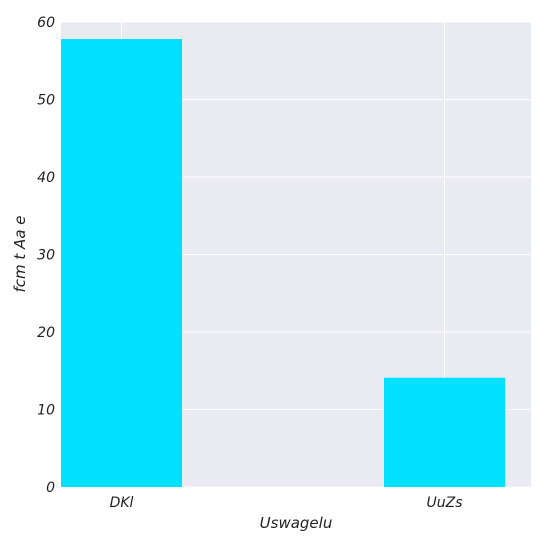 This screenshot has height=546, width=546. I want to click on y-tick-labels: 0 10 20 30 40 50 60, so click(46, 255).